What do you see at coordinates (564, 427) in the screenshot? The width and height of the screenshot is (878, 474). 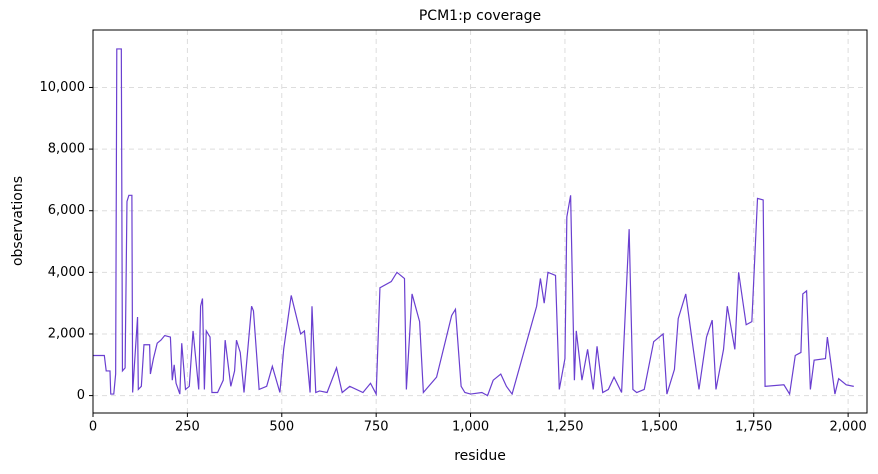 I see `x-tick-label: 1,250` at bounding box center [564, 427].